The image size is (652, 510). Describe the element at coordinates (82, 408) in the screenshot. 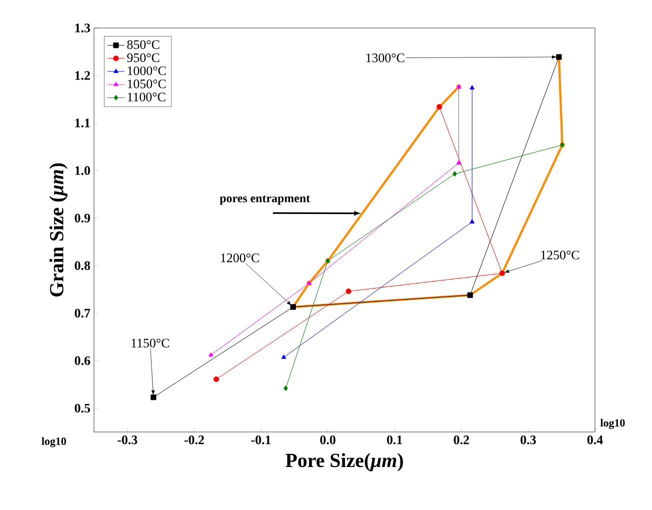

I see `y-tick-label: 0.5` at that location.